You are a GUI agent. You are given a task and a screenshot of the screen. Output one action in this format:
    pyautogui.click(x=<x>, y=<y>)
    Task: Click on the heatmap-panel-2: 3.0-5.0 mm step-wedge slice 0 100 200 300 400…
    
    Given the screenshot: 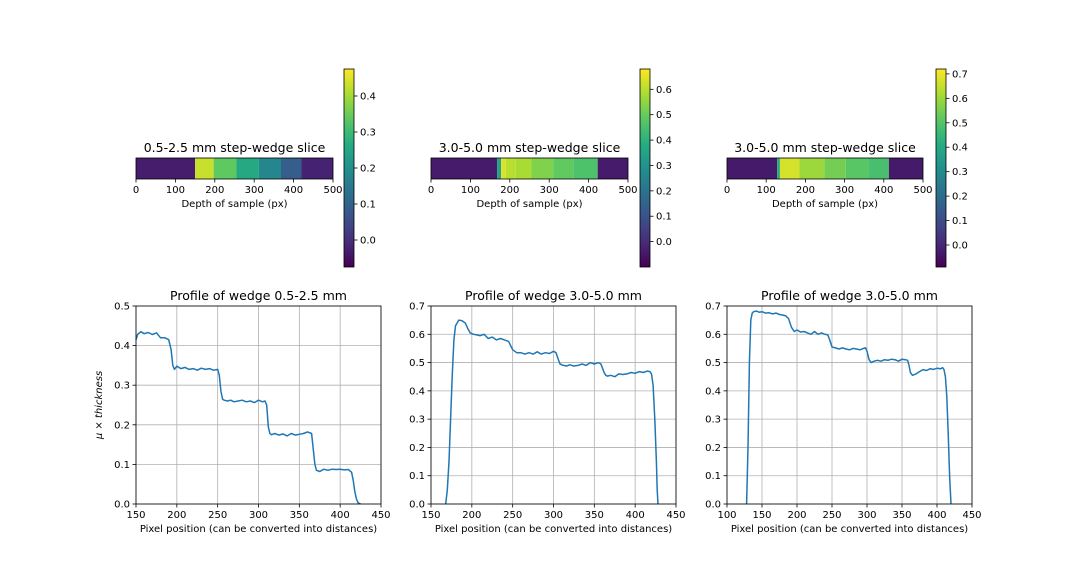 What is the action you would take?
    pyautogui.click(x=550, y=168)
    